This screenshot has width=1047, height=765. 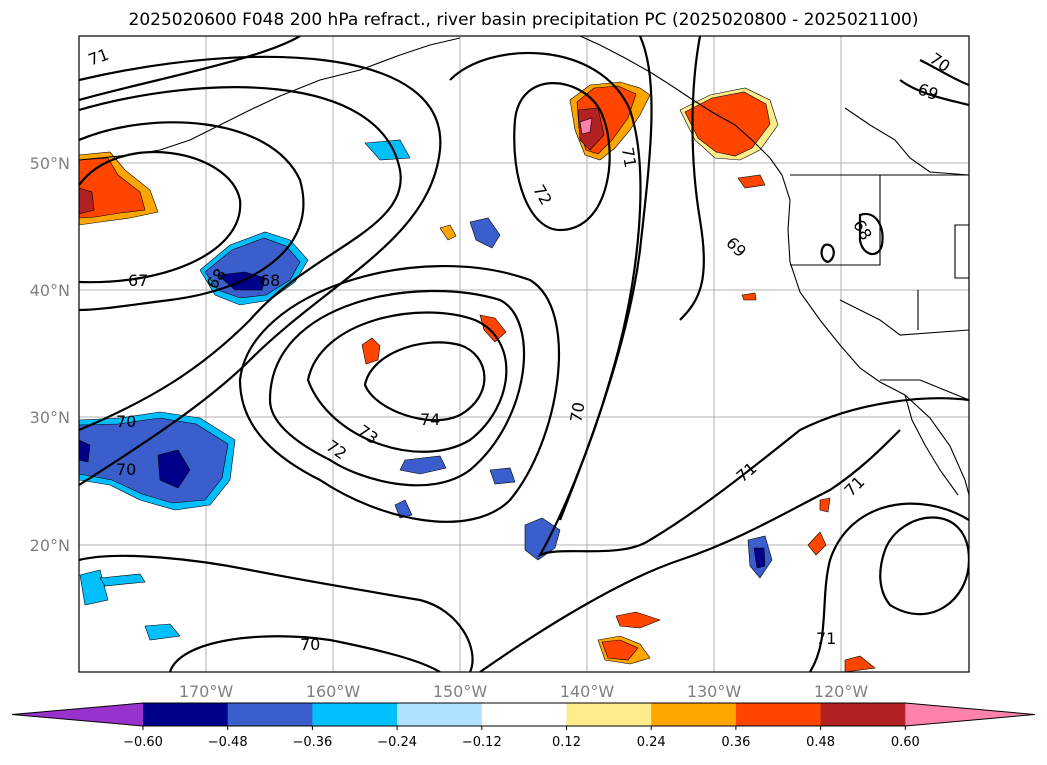 I want to click on colorbar-tick-label: −0.48, so click(x=228, y=742).